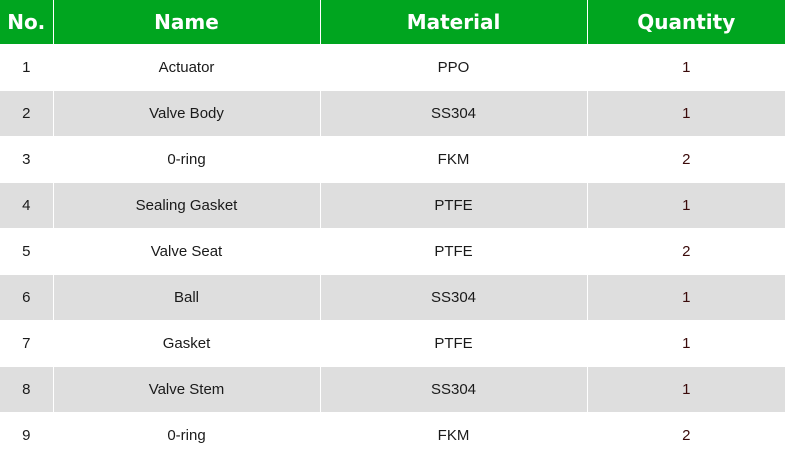 This screenshot has height=458, width=785. Describe the element at coordinates (453, 68) in the screenshot. I see `cell-material: PPO` at that location.